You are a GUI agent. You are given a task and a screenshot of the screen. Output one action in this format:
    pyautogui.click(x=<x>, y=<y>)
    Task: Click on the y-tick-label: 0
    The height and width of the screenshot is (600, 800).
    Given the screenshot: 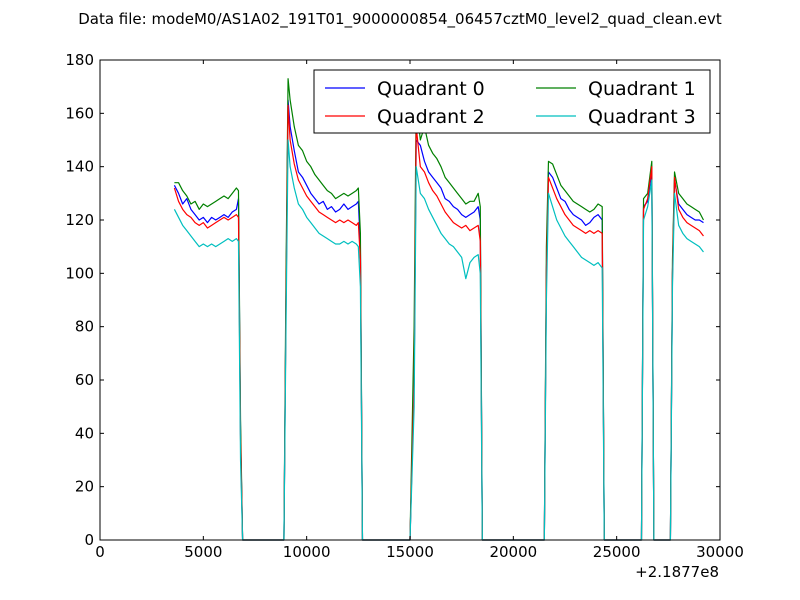 What is the action you would take?
    pyautogui.click(x=89, y=540)
    